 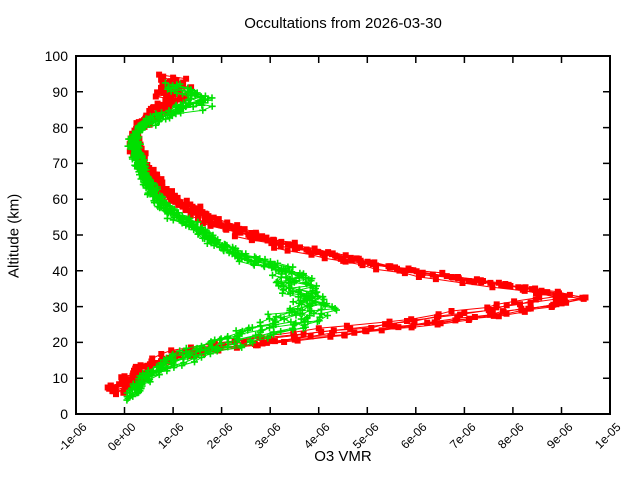 What do you see at coordinates (60, 127) in the screenshot?
I see `y-tick-label: 80` at bounding box center [60, 127].